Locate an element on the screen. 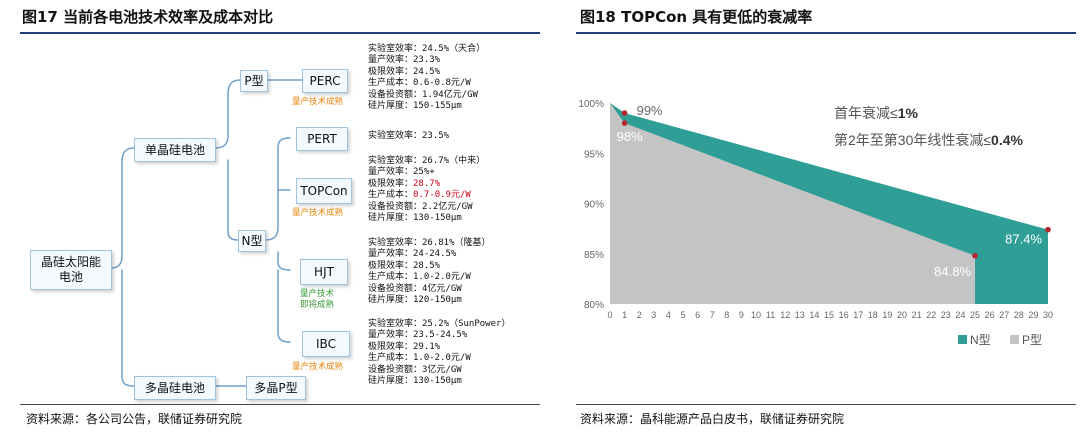 This screenshot has width=1090, height=445. node-mono-silicon: 单晶硅电池 is located at coordinates (175, 150).